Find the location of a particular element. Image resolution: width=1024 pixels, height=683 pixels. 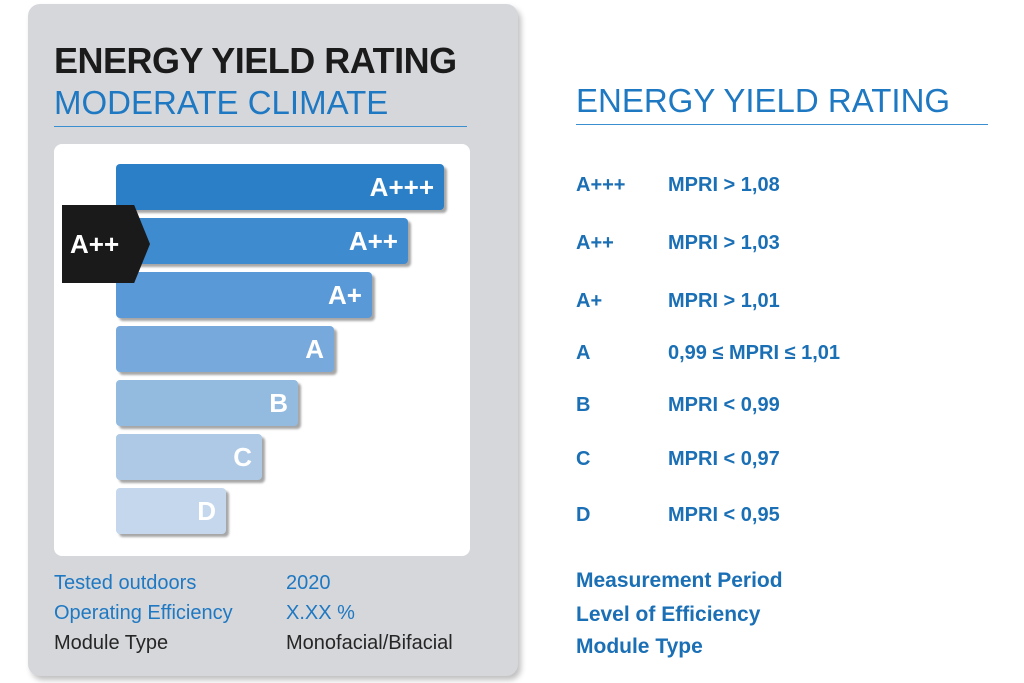

rating-bar-a-plus-plus-plus: A+++ is located at coordinates (280, 187).